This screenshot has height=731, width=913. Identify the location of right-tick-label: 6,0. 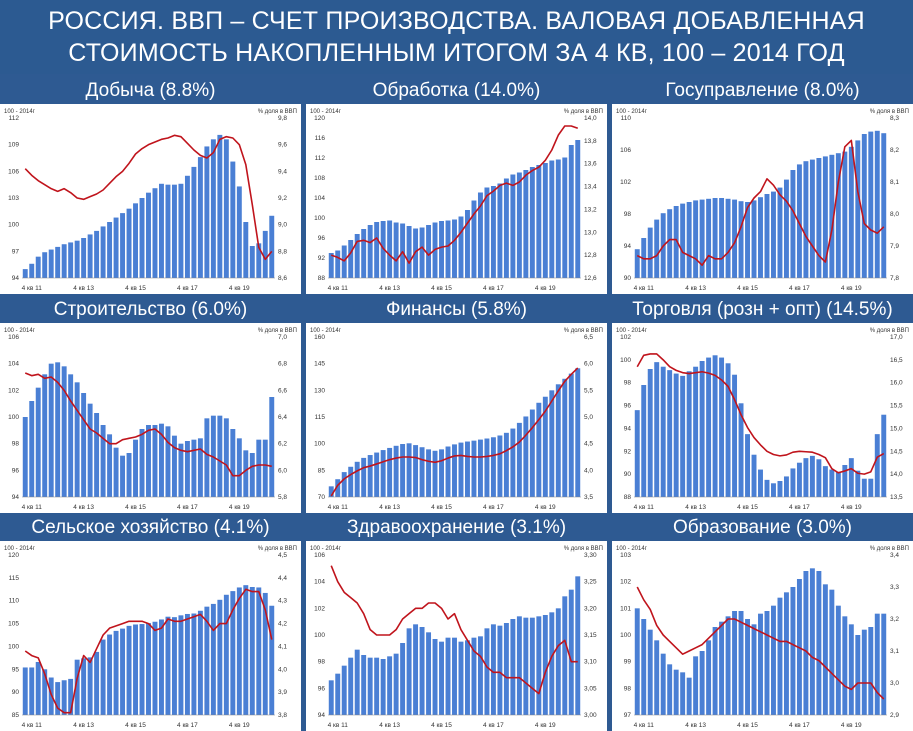
(588, 364).